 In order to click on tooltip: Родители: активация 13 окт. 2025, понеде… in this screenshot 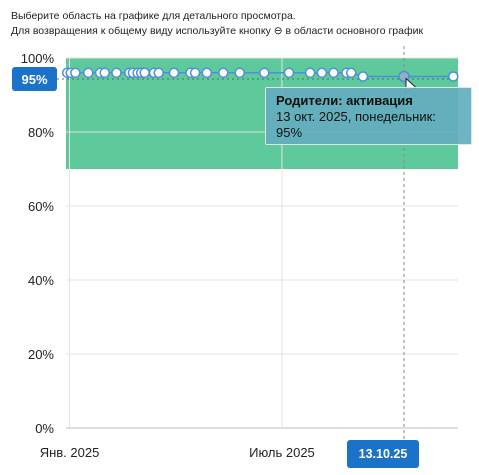, I will do `click(368, 116)`.